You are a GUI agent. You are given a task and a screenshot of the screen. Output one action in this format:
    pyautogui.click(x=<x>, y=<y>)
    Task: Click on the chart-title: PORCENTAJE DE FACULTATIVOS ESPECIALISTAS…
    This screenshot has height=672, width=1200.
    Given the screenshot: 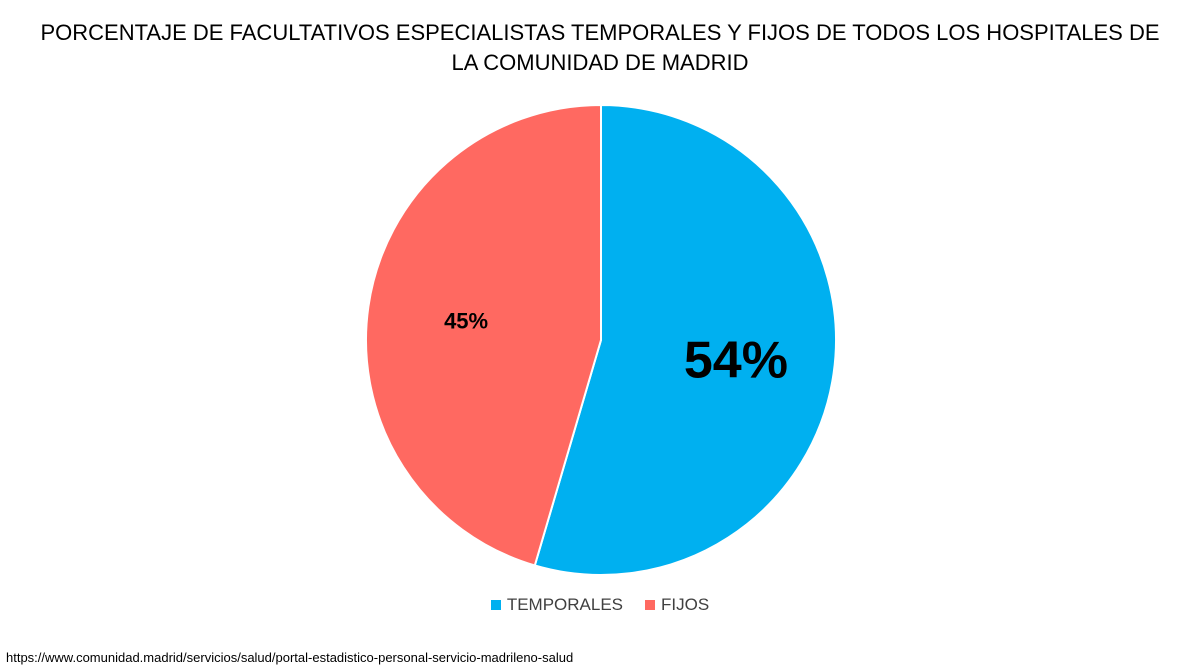 What is the action you would take?
    pyautogui.click(x=600, y=47)
    